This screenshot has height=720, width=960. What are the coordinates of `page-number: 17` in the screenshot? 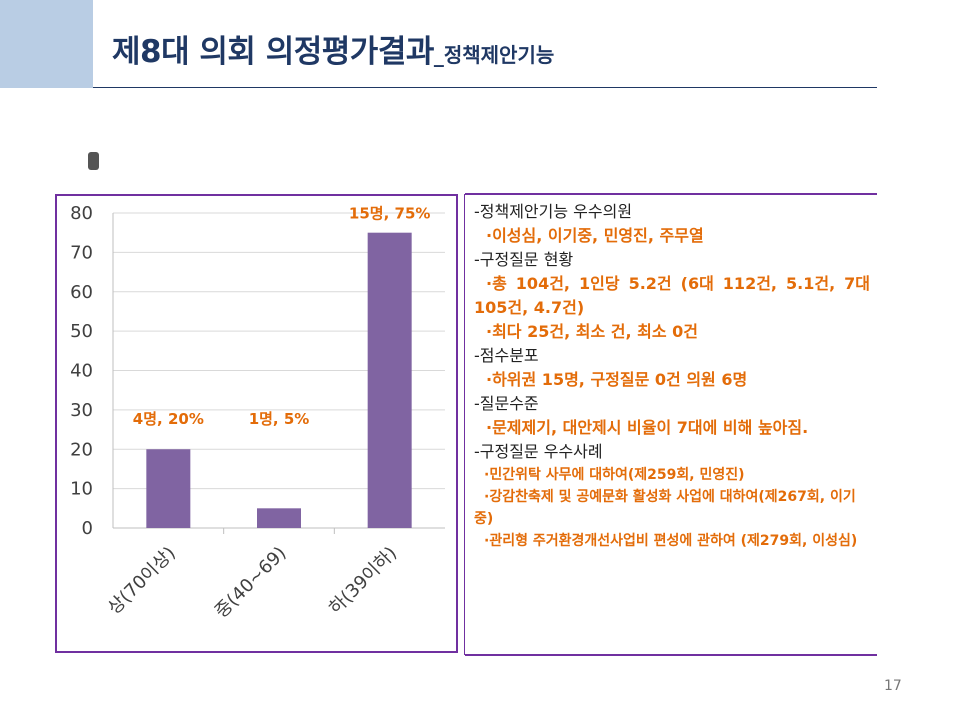 It's located at (893, 686).